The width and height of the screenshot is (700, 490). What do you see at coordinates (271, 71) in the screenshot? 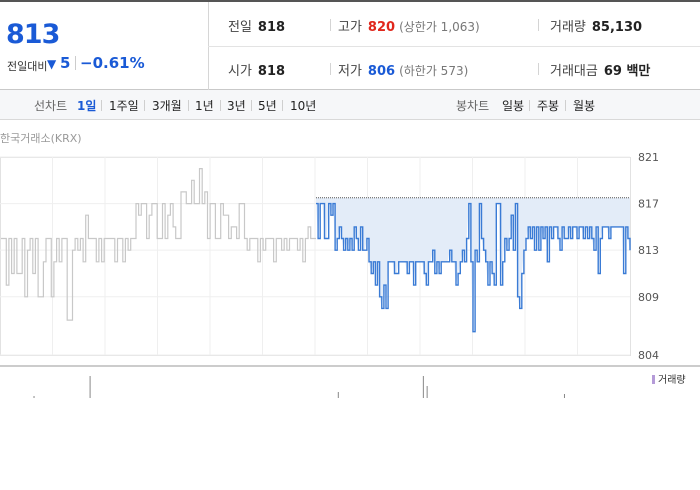
I see `open-value: 818` at bounding box center [271, 71].